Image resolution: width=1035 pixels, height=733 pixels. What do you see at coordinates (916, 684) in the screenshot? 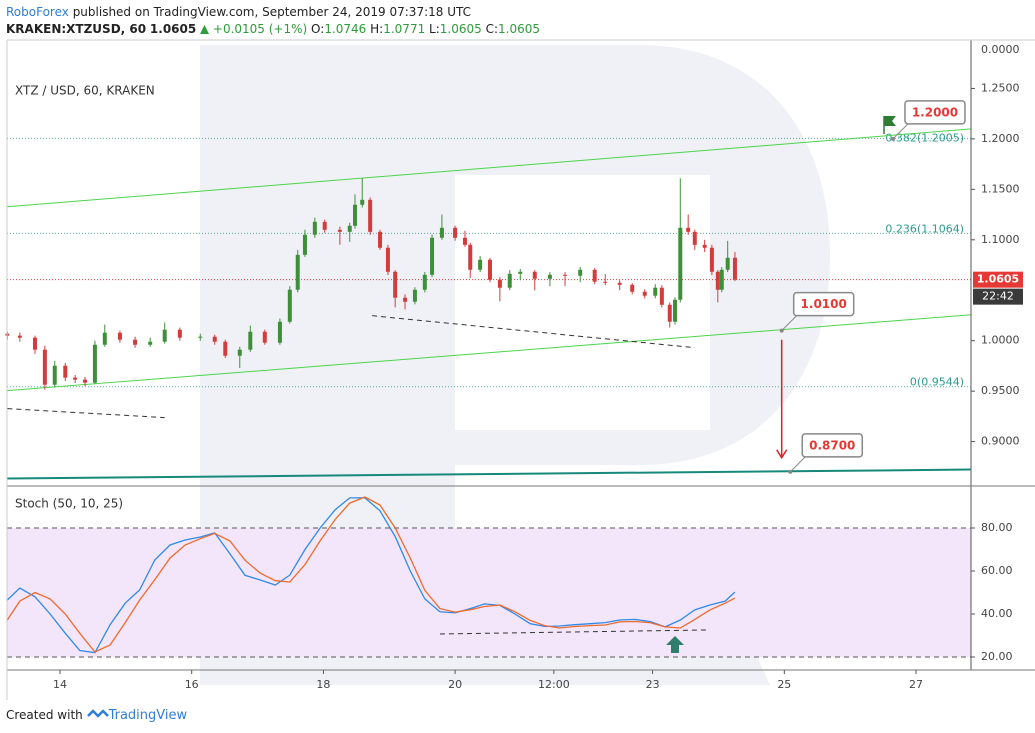
I see `x-tick-label: 27` at bounding box center [916, 684].